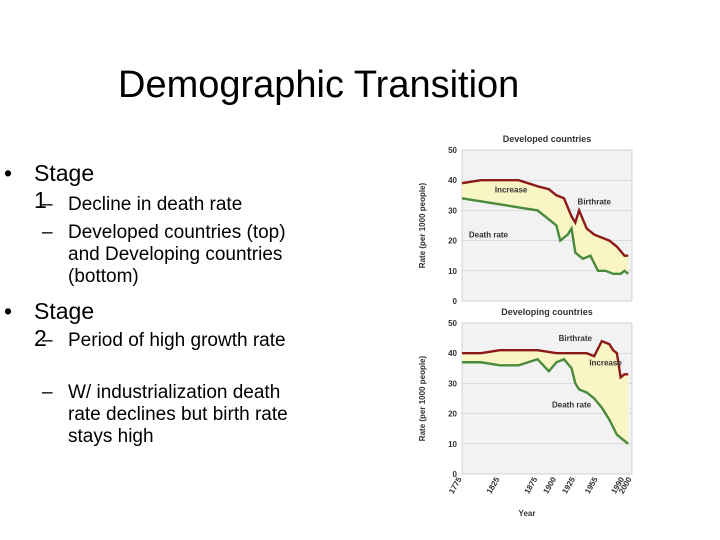 This screenshot has height=540, width=720. What do you see at coordinates (527, 513) in the screenshot?
I see `x-axis-label: Year` at bounding box center [527, 513].